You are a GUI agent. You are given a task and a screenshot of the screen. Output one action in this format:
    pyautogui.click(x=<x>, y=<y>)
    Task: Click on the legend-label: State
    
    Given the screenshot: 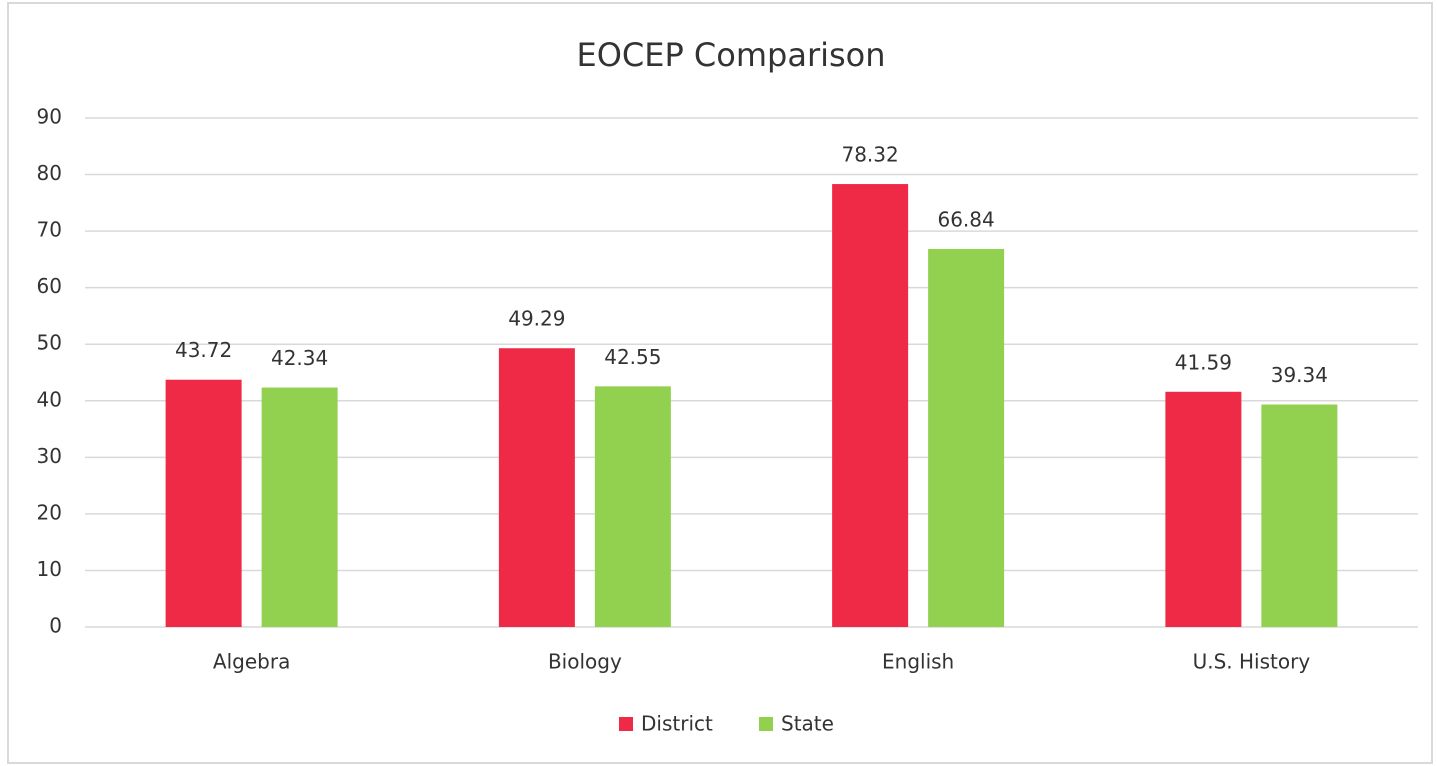 What is the action you would take?
    pyautogui.click(x=807, y=724)
    